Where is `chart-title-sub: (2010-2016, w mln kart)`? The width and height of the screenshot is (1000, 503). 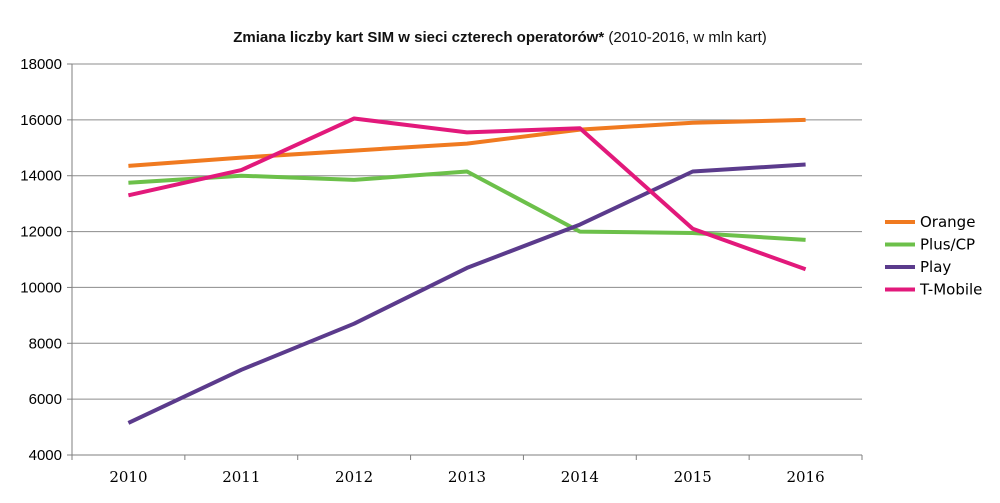 chart-title-sub: (2010-2016, w mln kart) is located at coordinates (685, 37).